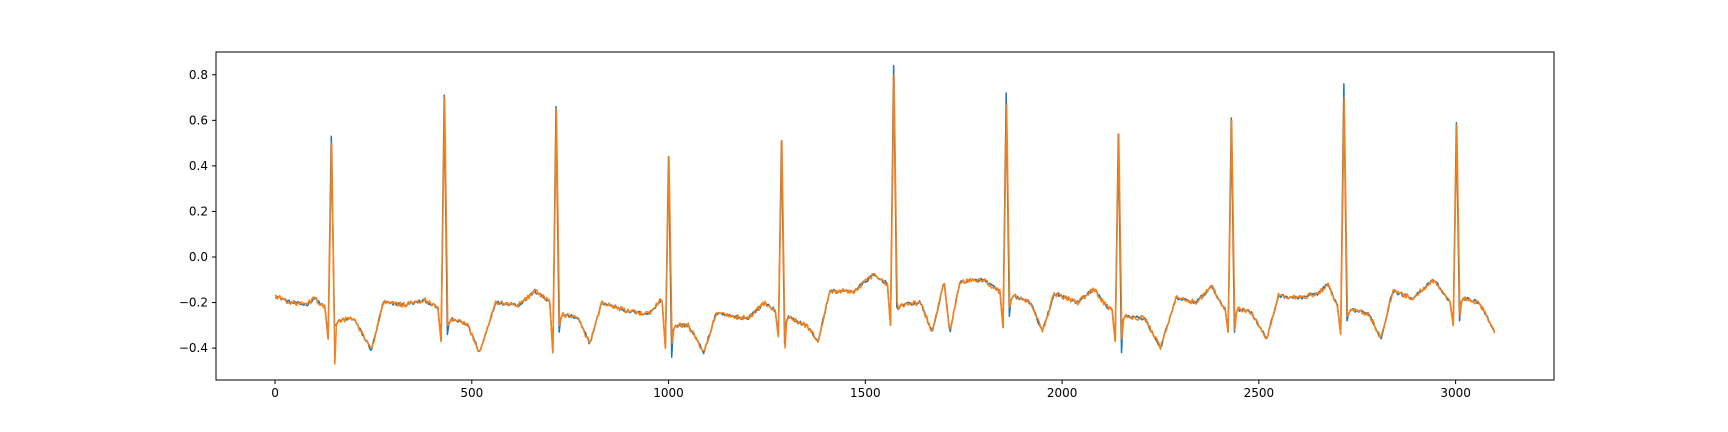 The width and height of the screenshot is (1728, 432). What do you see at coordinates (193, 303) in the screenshot?
I see `y-tick-label: −0.2` at bounding box center [193, 303].